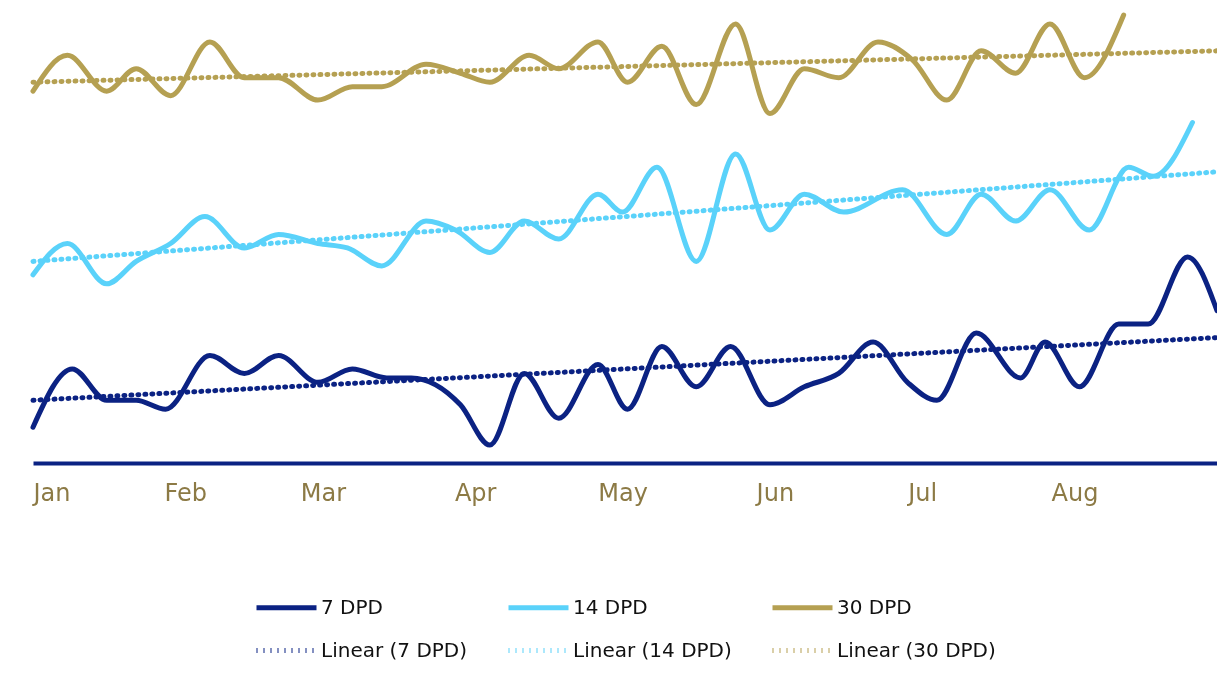 The height and width of the screenshot is (673, 1217). Describe the element at coordinates (186, 492) in the screenshot. I see `x-tick-label: Feb` at that location.